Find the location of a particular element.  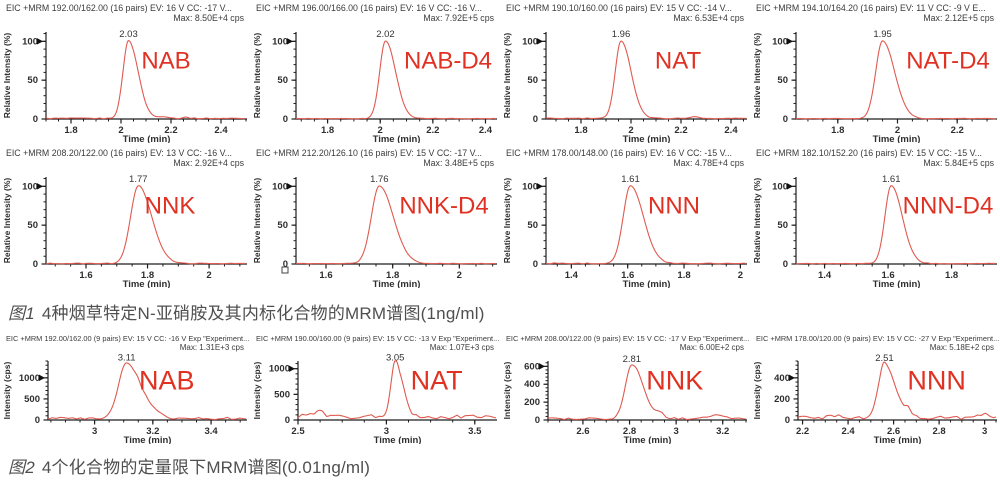

figure2-caption: 图2 4个化合物的定量限下MRM谱图(0.01ng/ml) is located at coordinates (500, 464).